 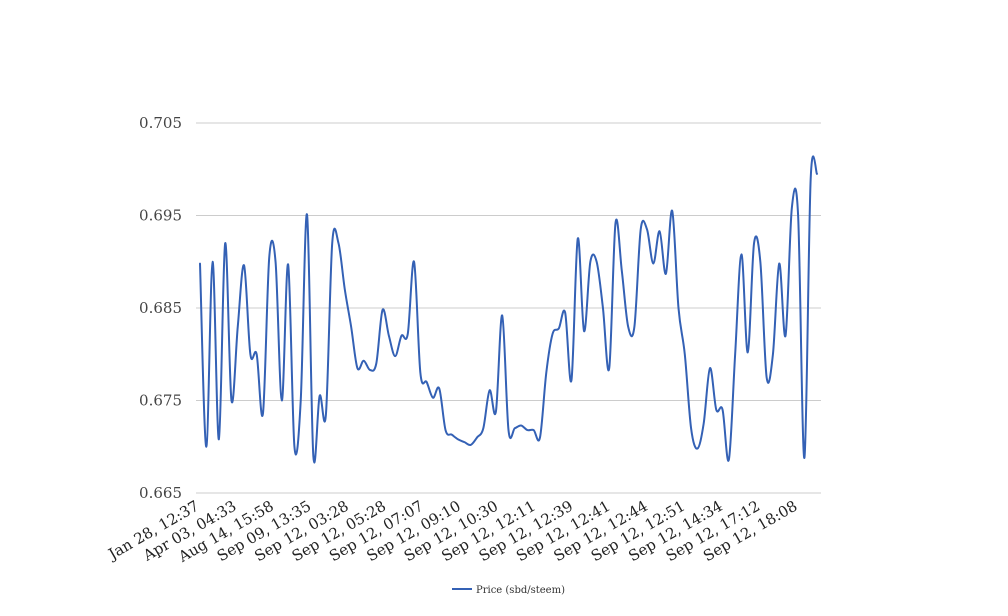 I want to click on y-tick-label: 0.695, so click(x=160, y=216).